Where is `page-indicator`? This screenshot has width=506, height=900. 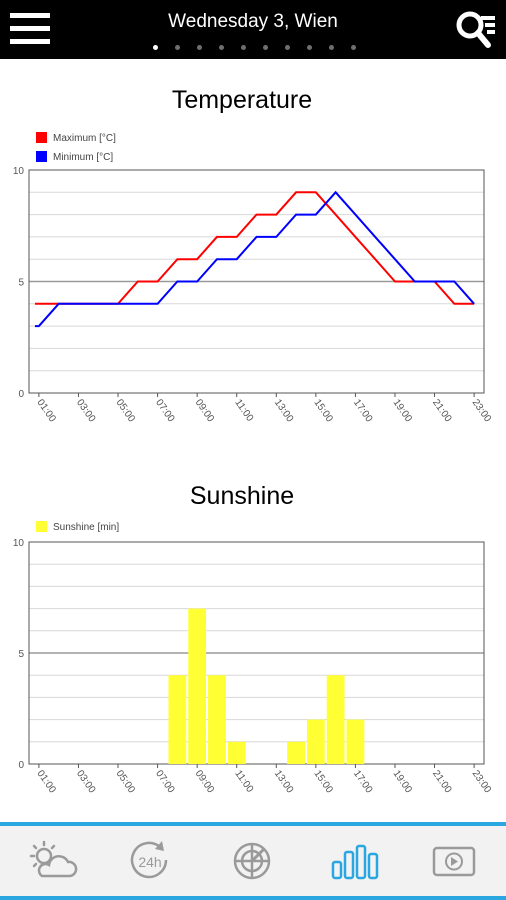
page-indicator is located at coordinates (253, 50).